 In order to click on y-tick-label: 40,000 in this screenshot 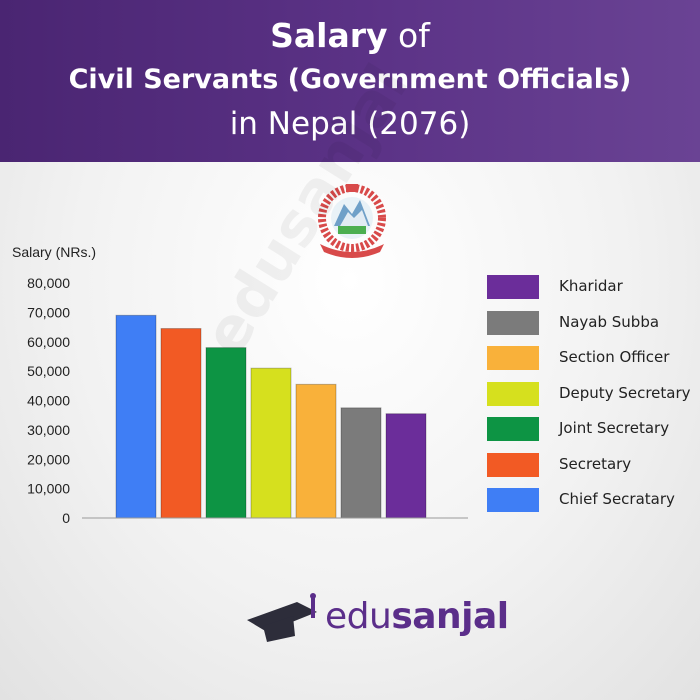, I will do `click(48, 401)`.